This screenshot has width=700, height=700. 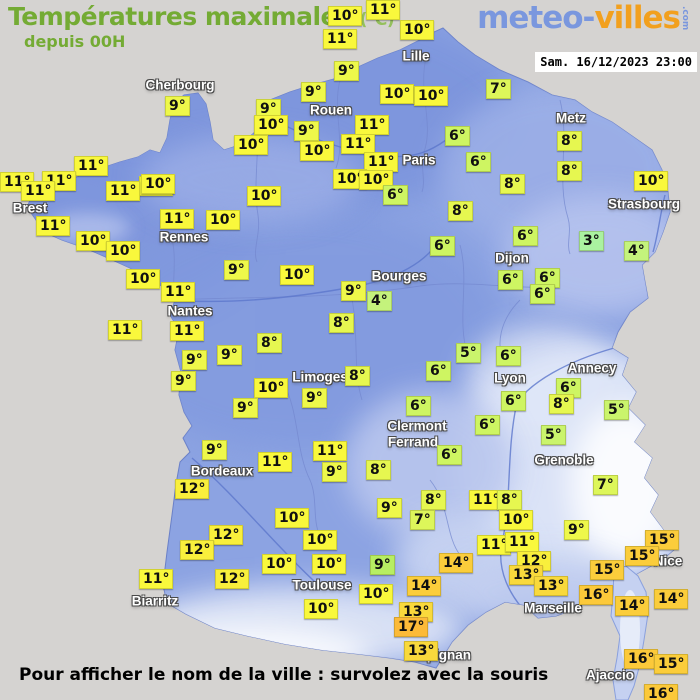 What do you see at coordinates (591, 241) in the screenshot?
I see `temp-badge: 3°` at bounding box center [591, 241].